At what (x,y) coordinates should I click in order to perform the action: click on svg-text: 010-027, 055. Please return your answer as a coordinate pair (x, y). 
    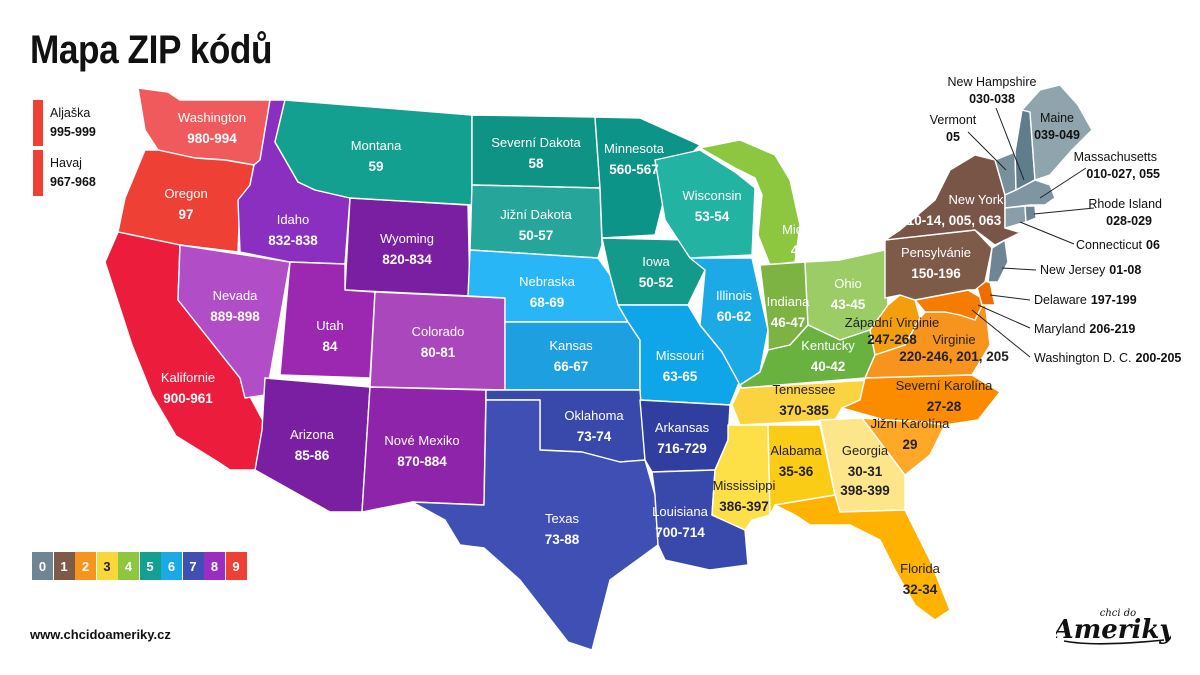
    Looking at the image, I should click on (1123, 174).